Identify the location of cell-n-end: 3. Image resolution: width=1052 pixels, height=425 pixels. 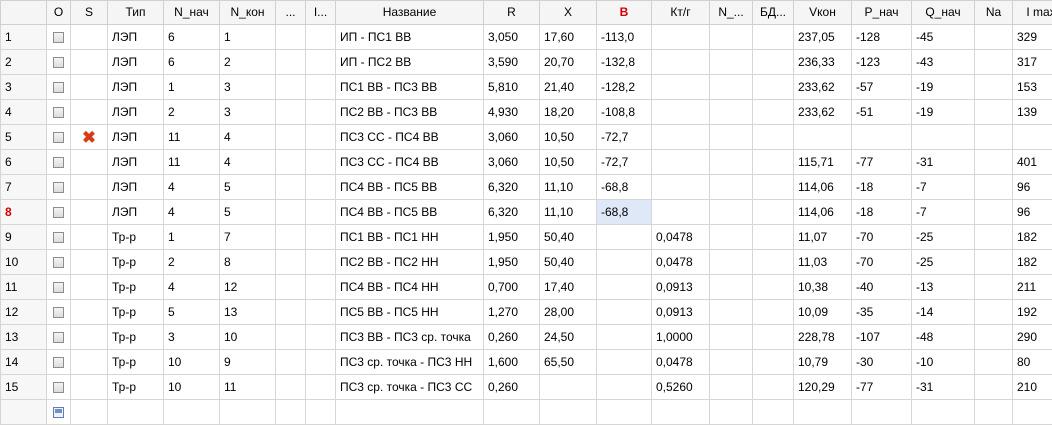
(248, 87).